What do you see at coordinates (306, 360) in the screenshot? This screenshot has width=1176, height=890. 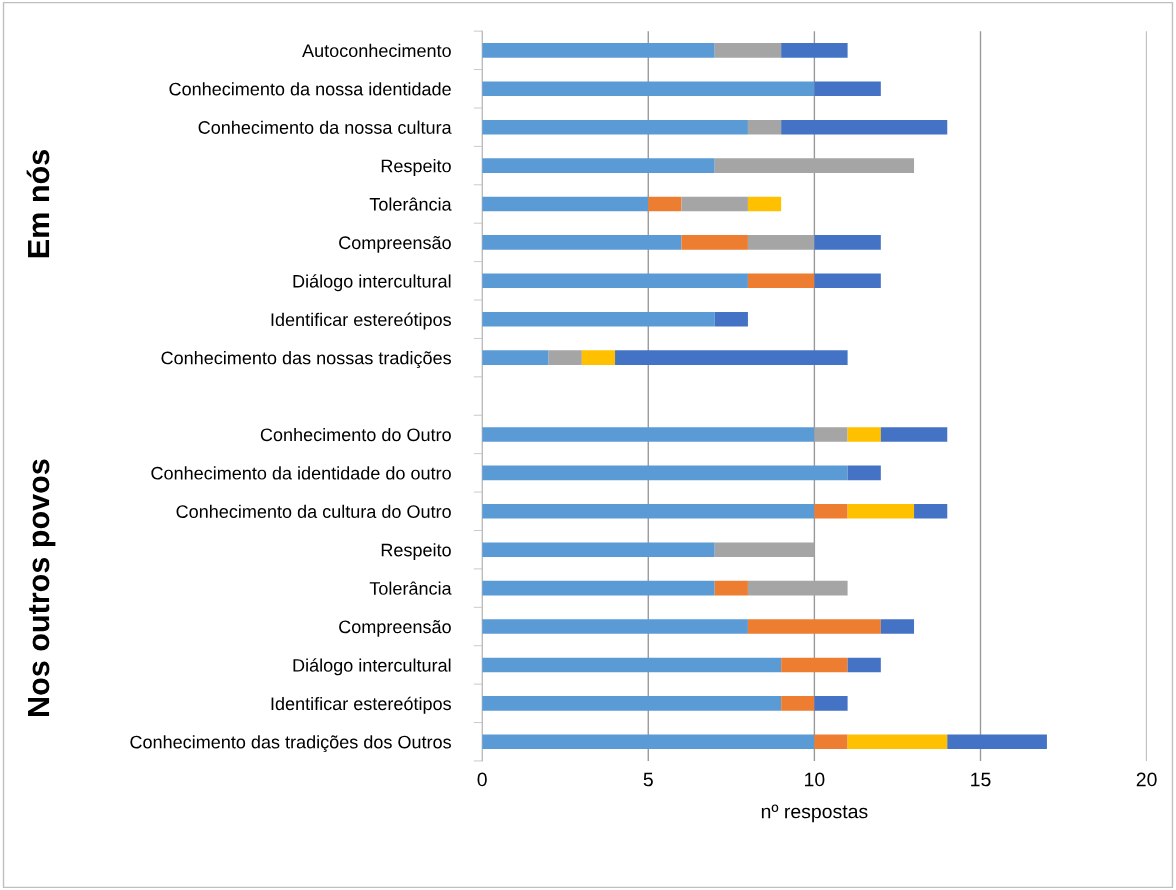 I see `y-tick-label: Conhecimento das nossas tradições` at bounding box center [306, 360].